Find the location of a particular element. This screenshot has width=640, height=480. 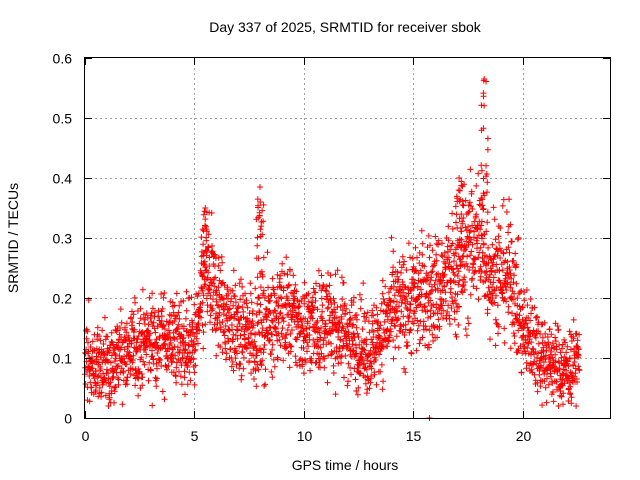

x-axis-label: GPS time / hours is located at coordinates (345, 465).